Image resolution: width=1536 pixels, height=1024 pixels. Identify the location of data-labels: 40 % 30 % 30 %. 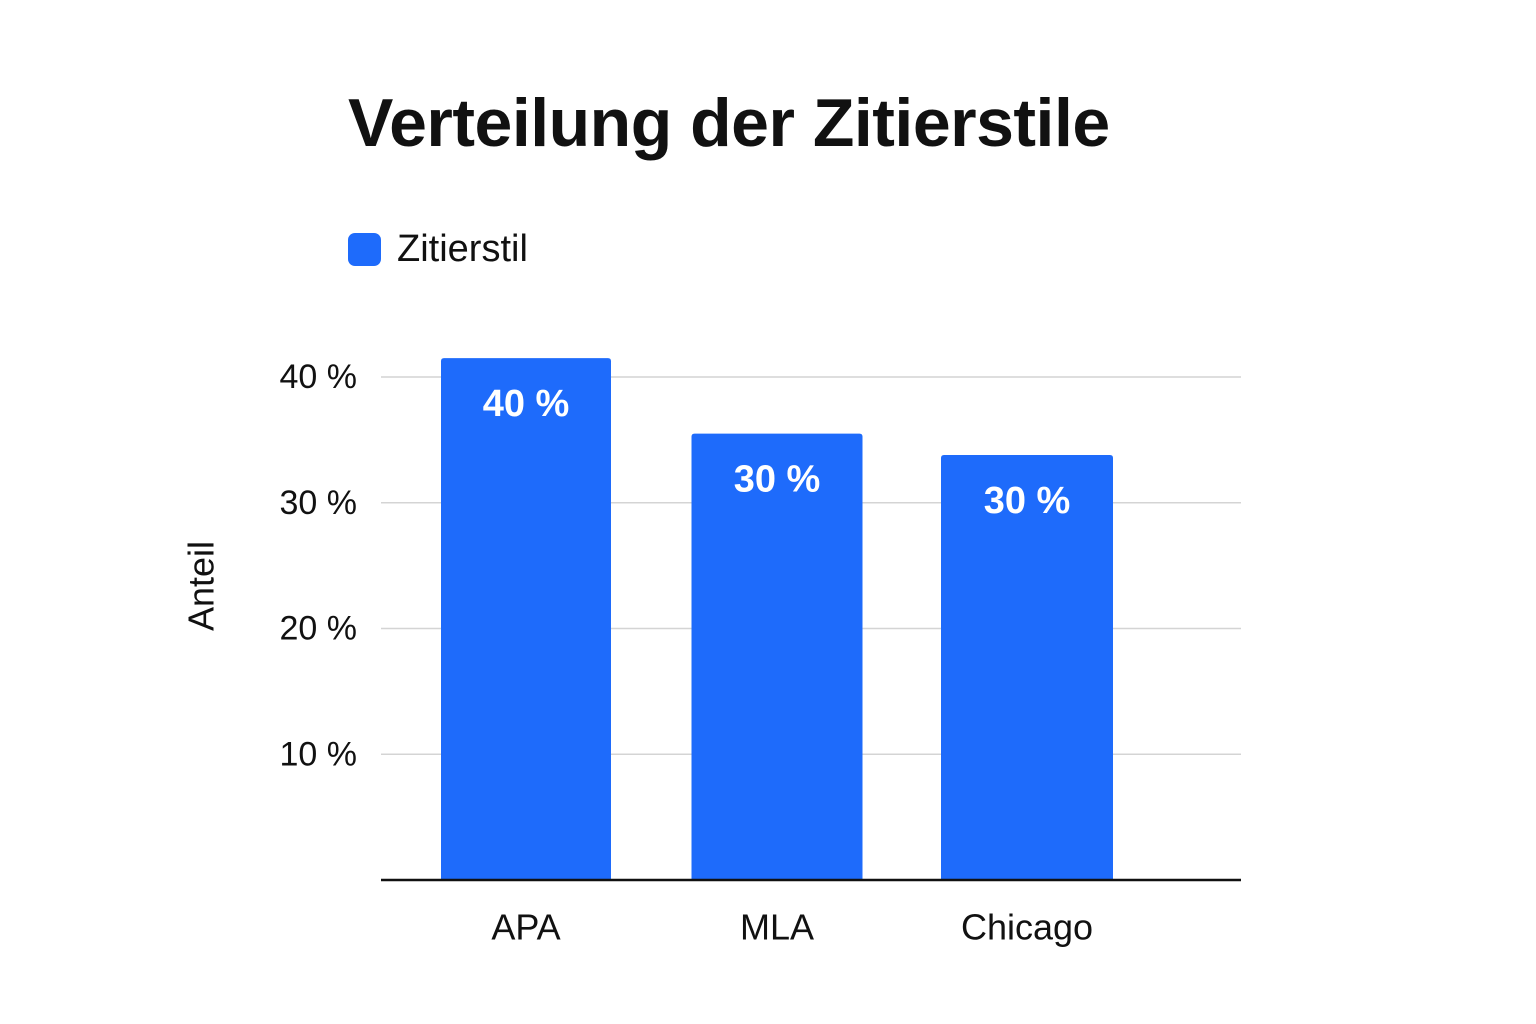
(777, 452).